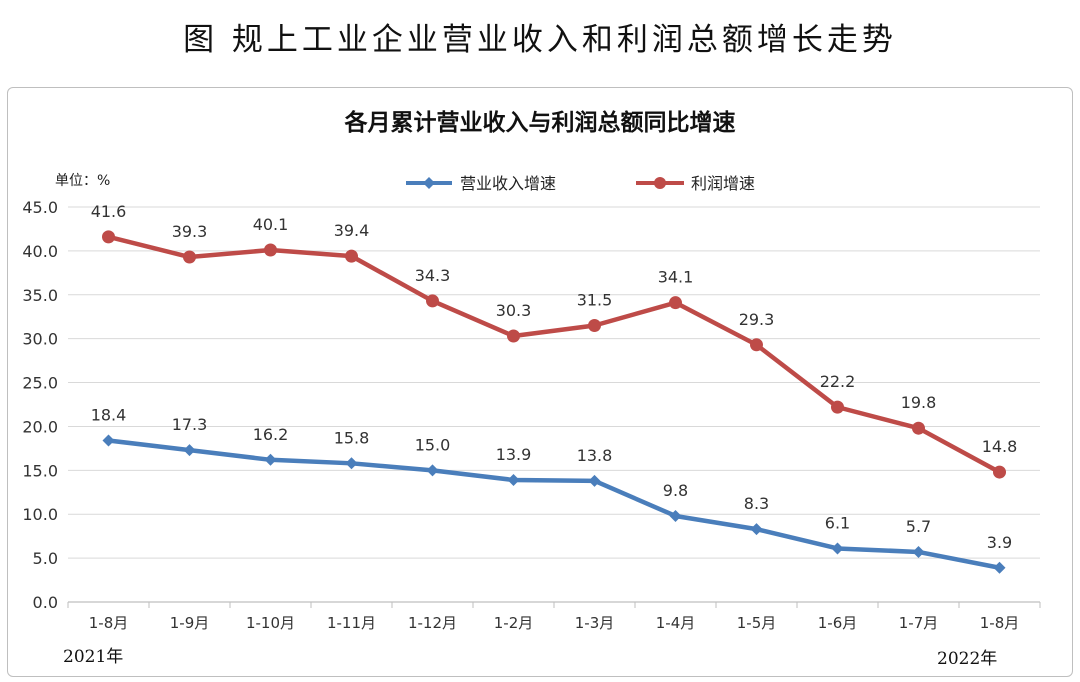 The height and width of the screenshot is (682, 1080). I want to click on legend-marker-revenue, so click(429, 183).